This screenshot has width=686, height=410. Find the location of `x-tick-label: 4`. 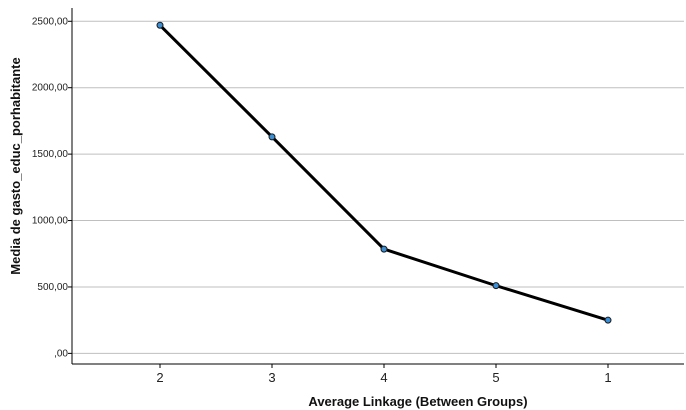

x-tick-label: 4 is located at coordinates (383, 377).